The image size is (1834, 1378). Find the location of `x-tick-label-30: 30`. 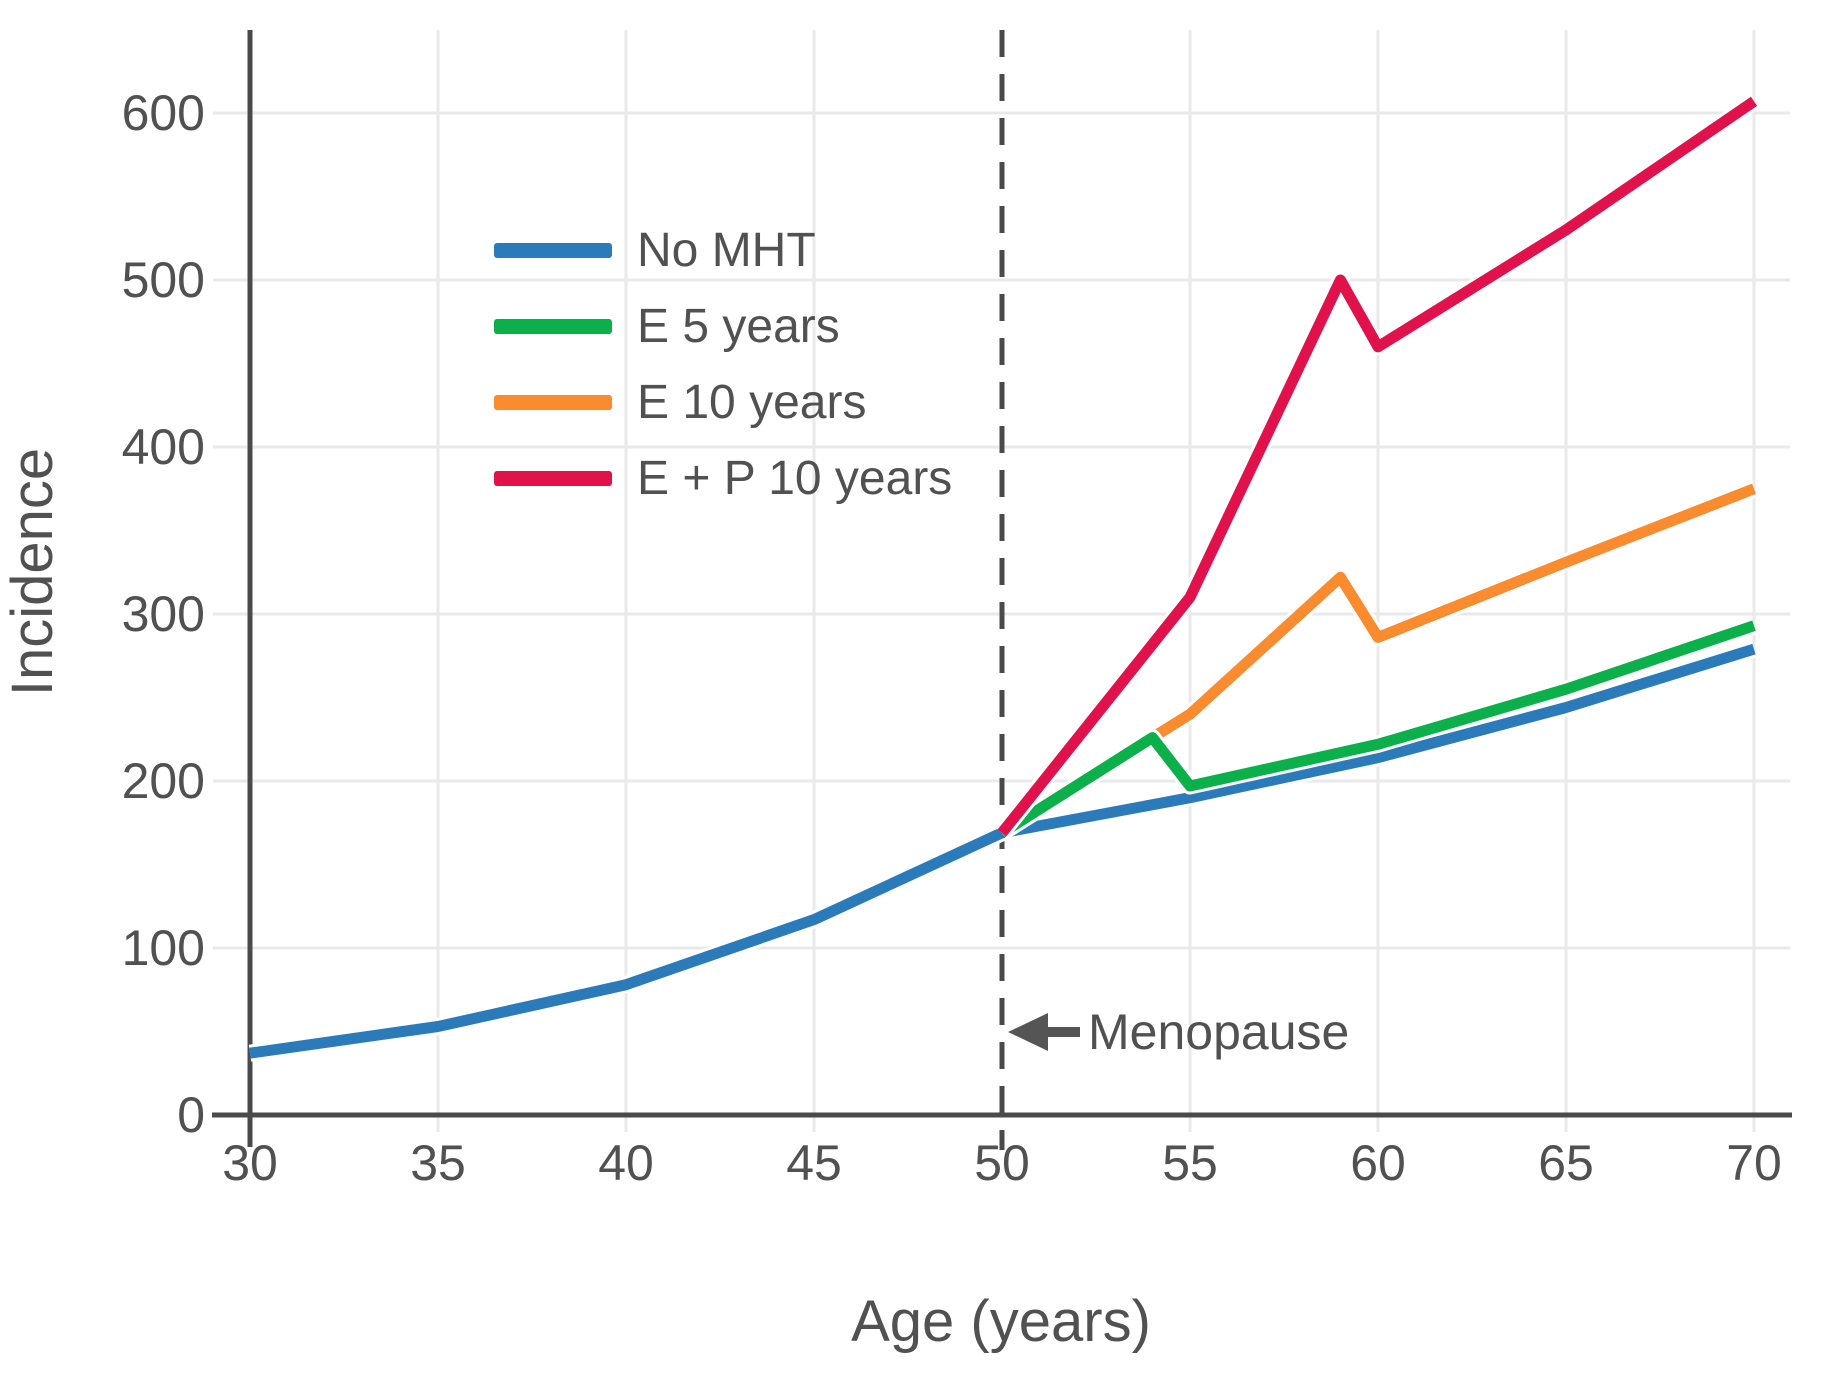

x-tick-label-30: 30 is located at coordinates (250, 1163).